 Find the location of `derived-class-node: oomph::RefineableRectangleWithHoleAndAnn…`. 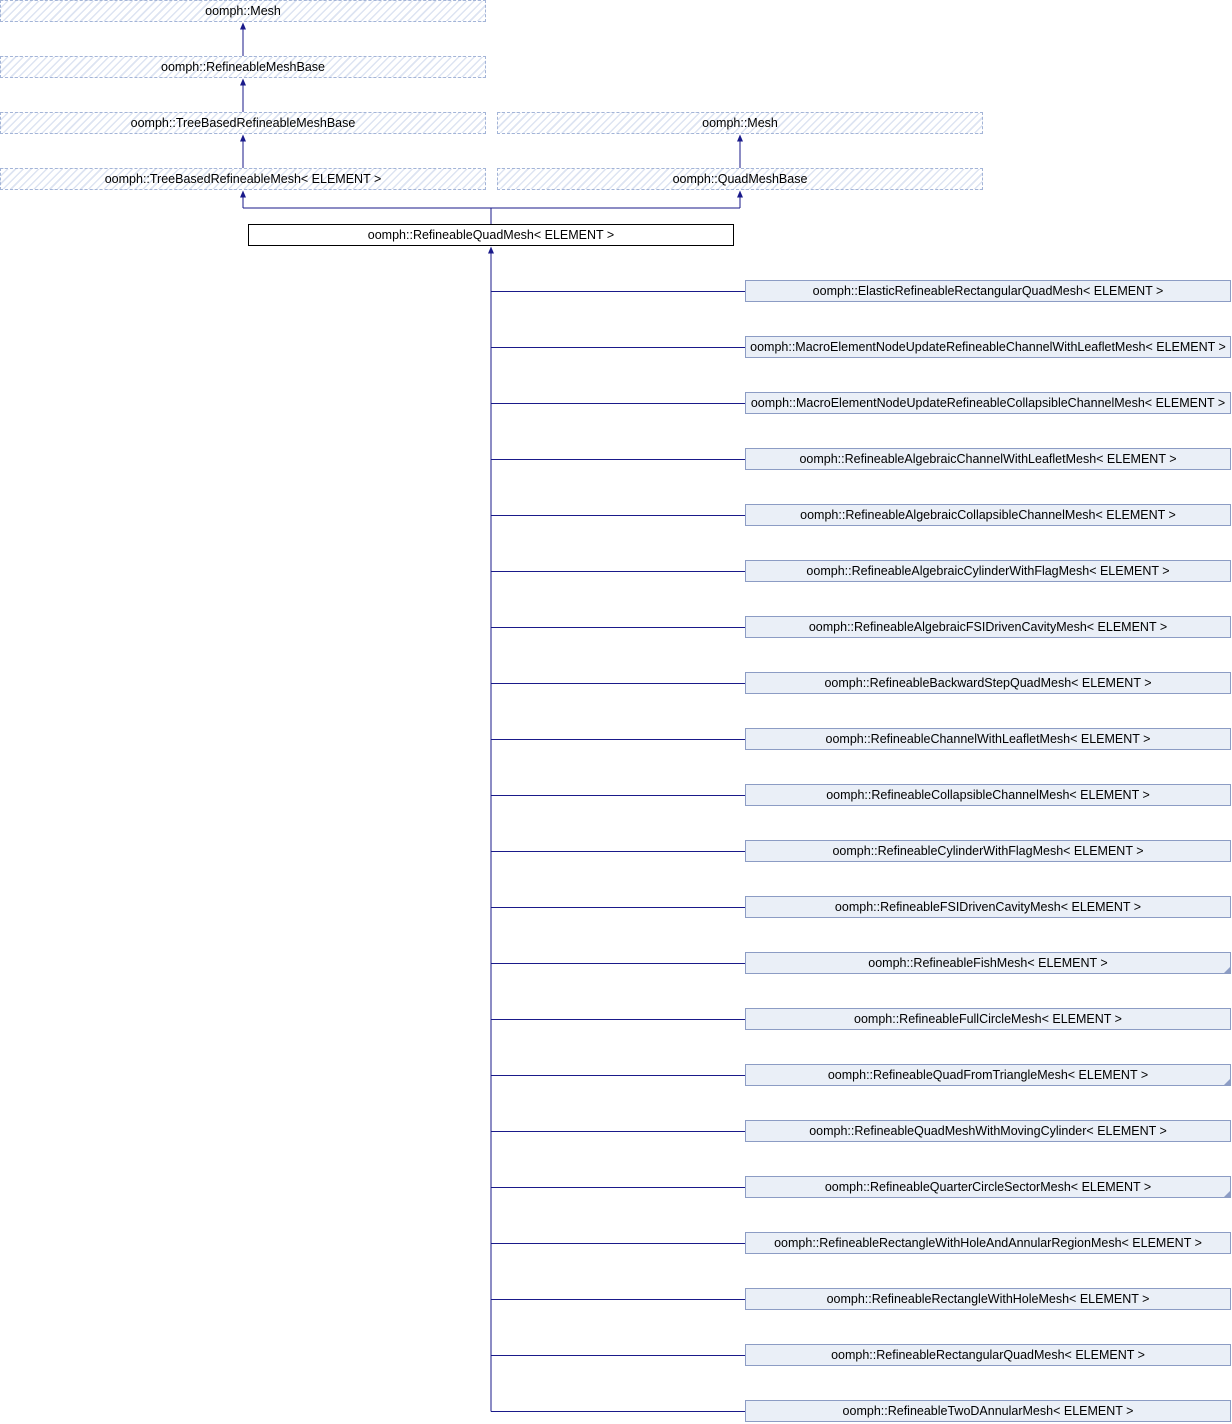

derived-class-node: oomph::RefineableRectangleWithHoleAndAnn… is located at coordinates (988, 1243).